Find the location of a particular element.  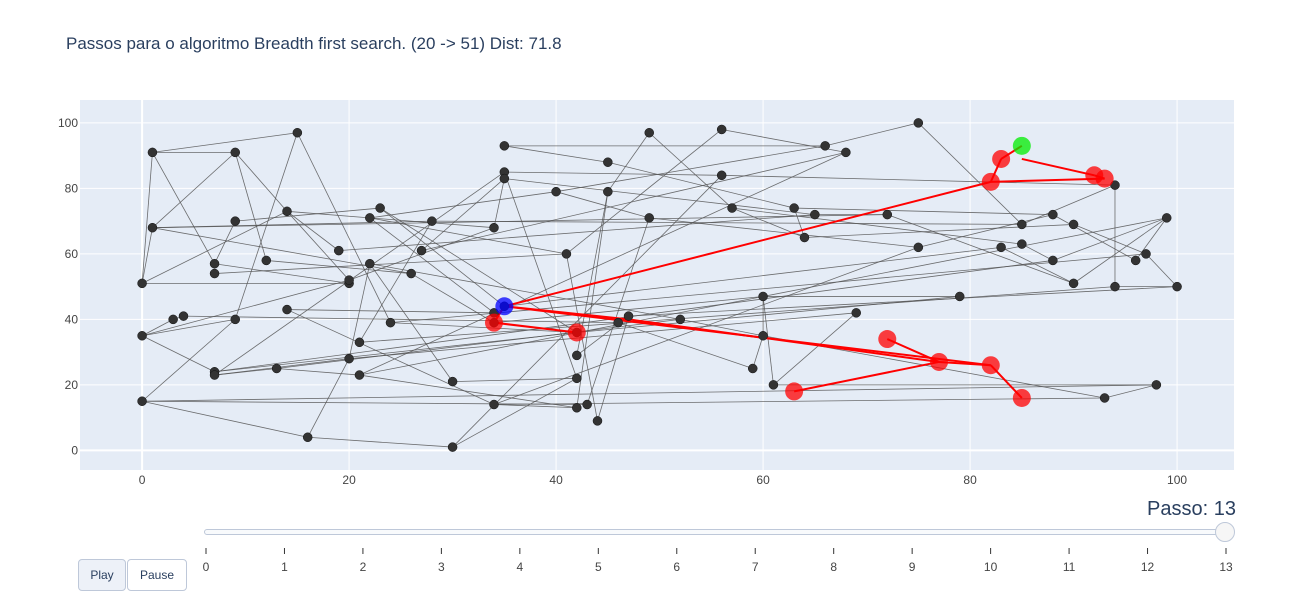

step-prefix: Passo: is located at coordinates (1180, 509).